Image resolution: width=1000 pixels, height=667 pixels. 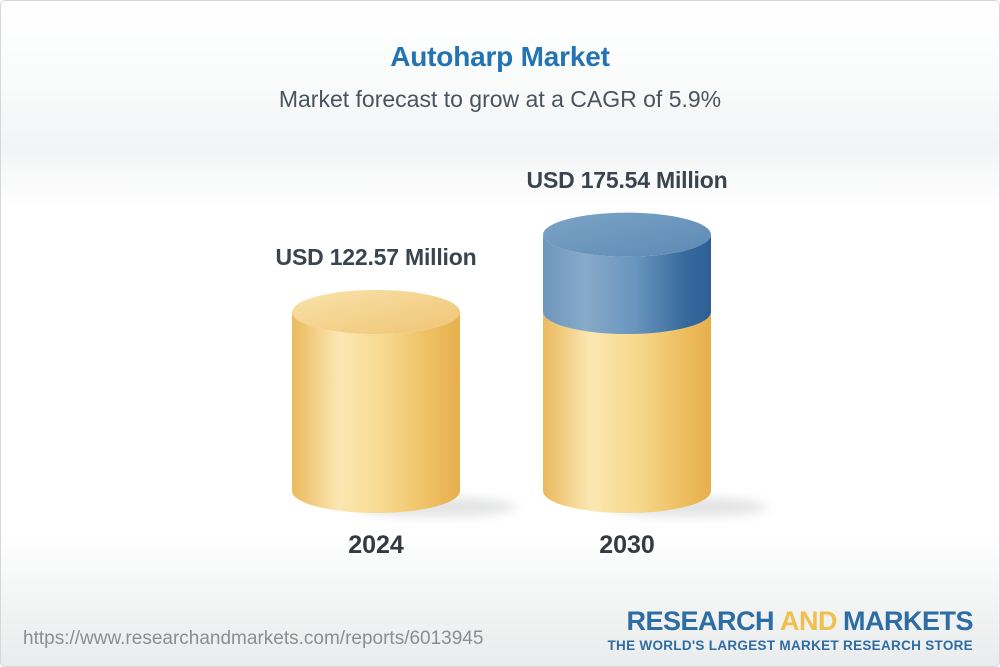 What do you see at coordinates (908, 621) in the screenshot?
I see `logo-word-markets: MARKETS` at bounding box center [908, 621].